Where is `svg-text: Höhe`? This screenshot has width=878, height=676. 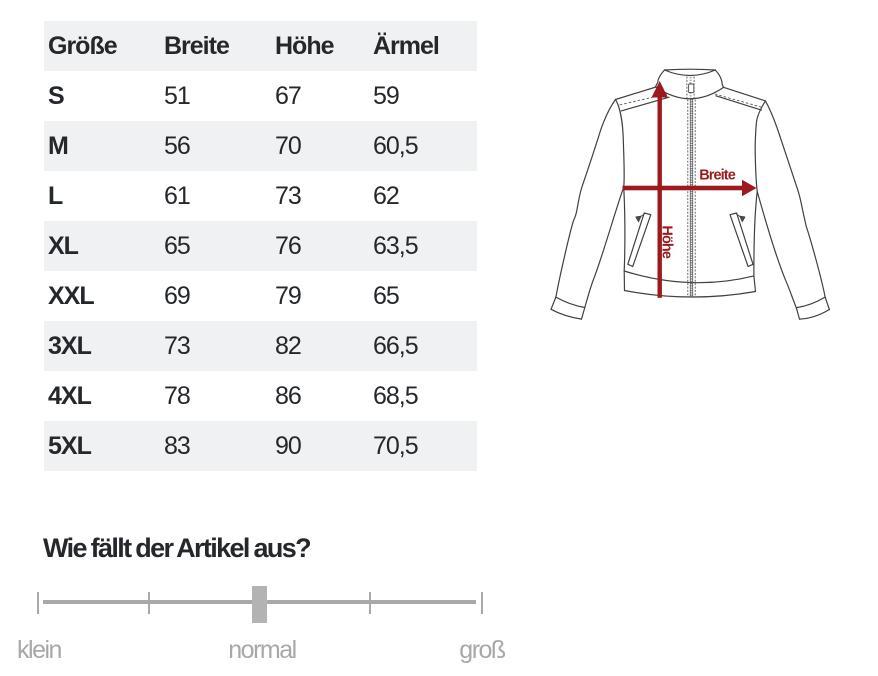
svg-text: Höhe is located at coordinates (667, 241).